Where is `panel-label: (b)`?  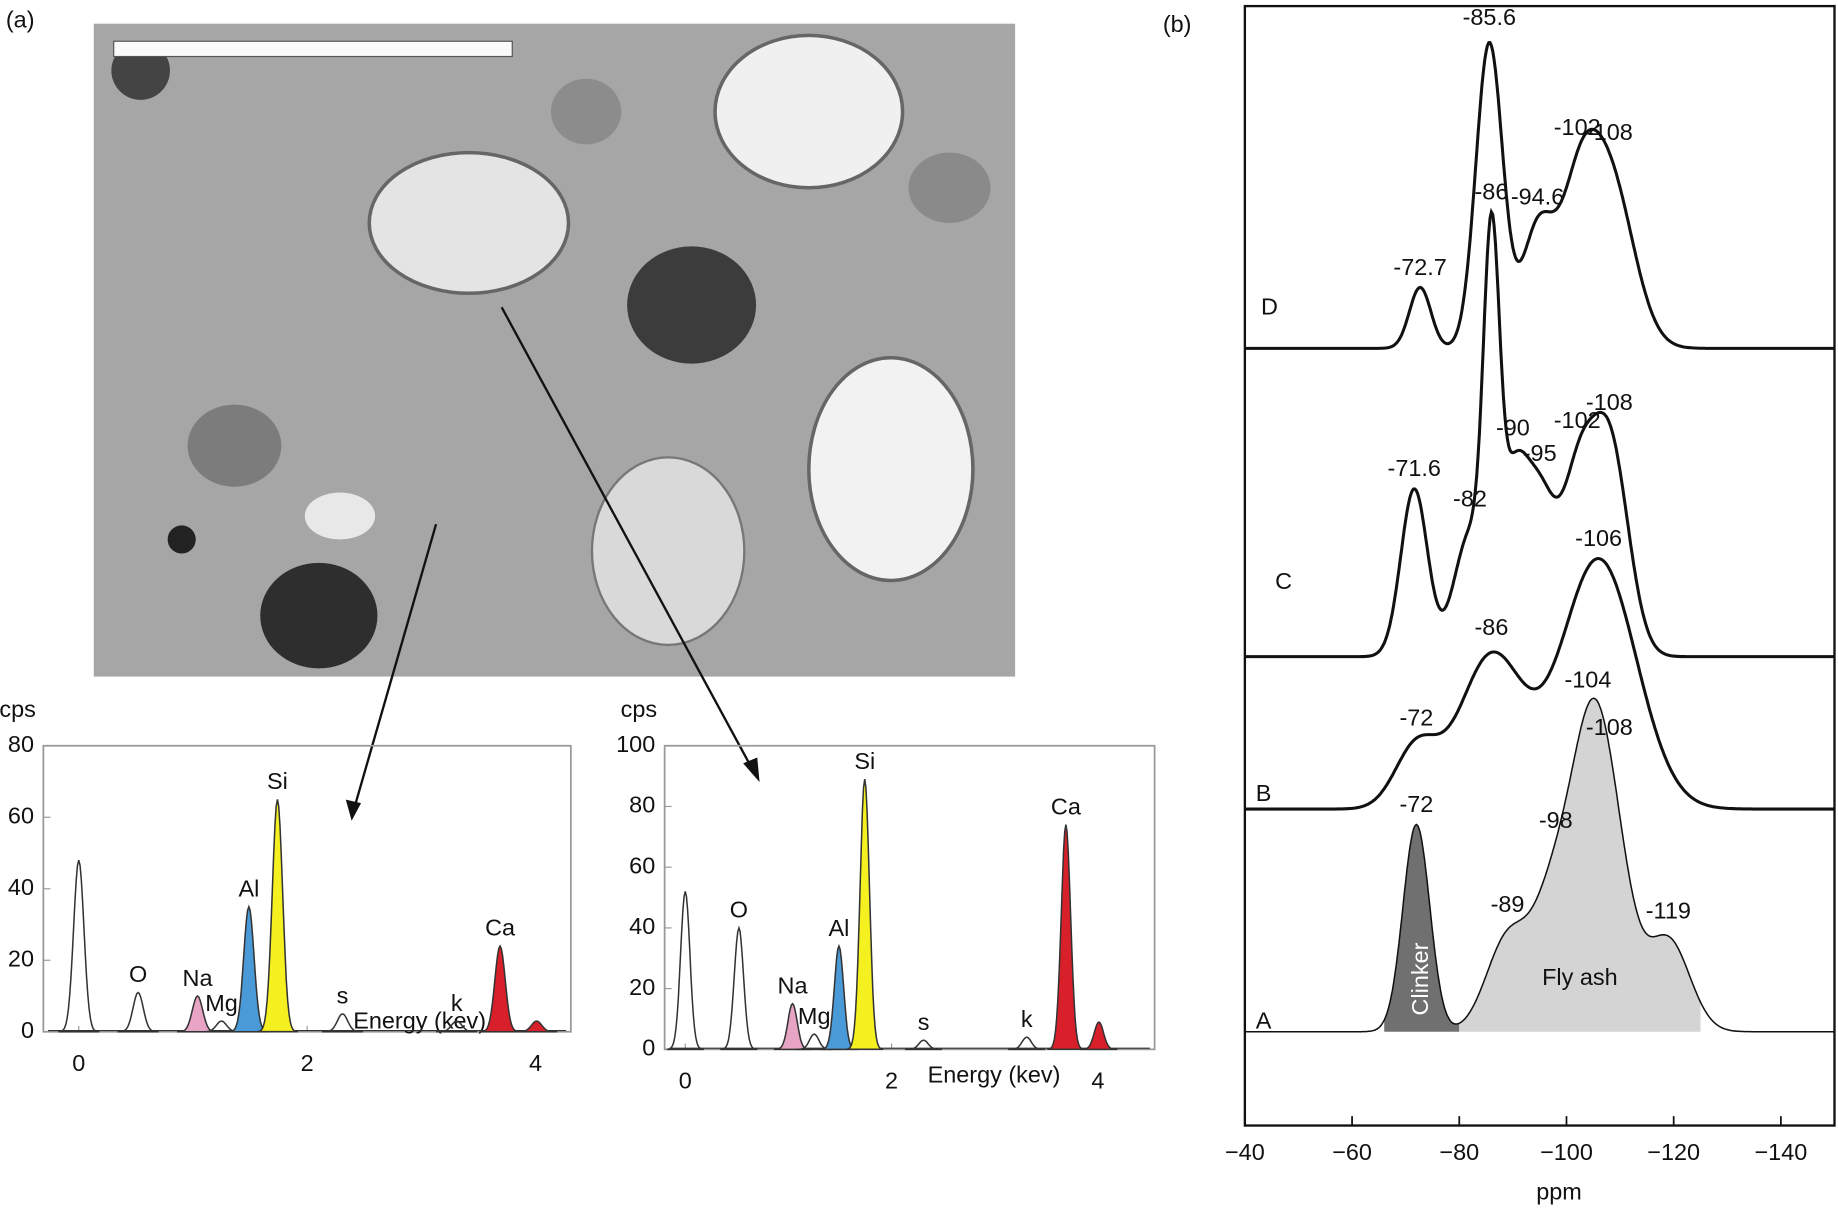
panel-label: (b) is located at coordinates (1177, 24).